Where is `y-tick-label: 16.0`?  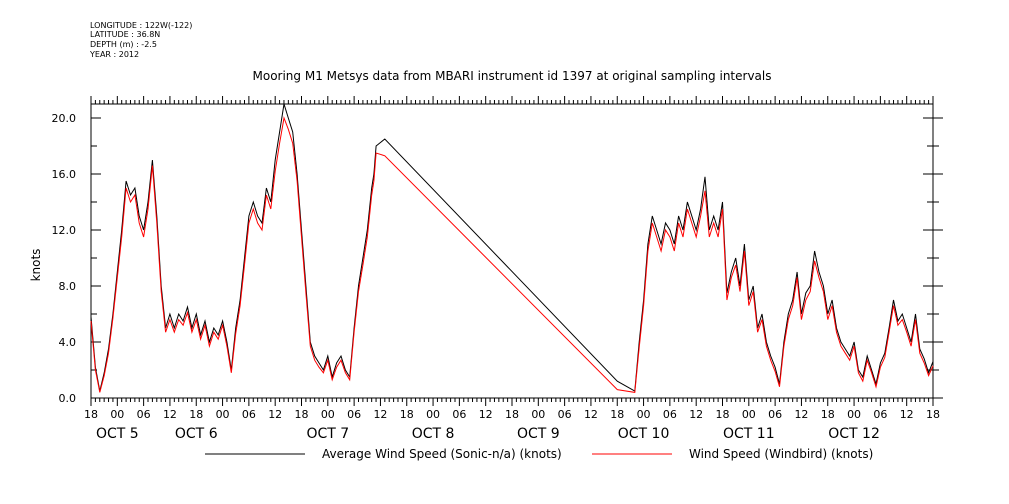
y-tick-label: 16.0 is located at coordinates (64, 174).